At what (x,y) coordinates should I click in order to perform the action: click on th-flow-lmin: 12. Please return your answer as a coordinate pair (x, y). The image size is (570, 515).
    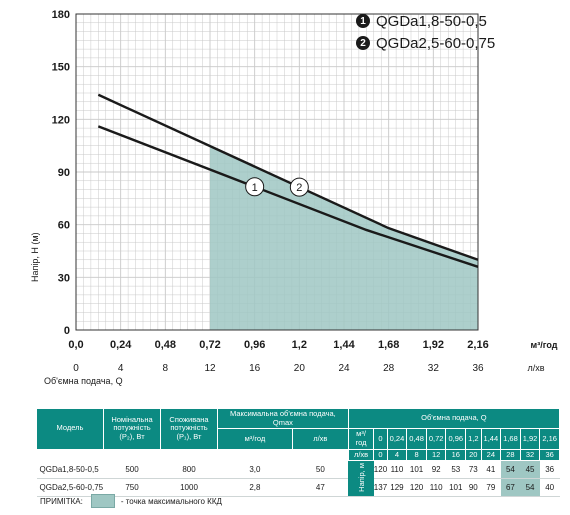
    Looking at the image, I should click on (436, 455).